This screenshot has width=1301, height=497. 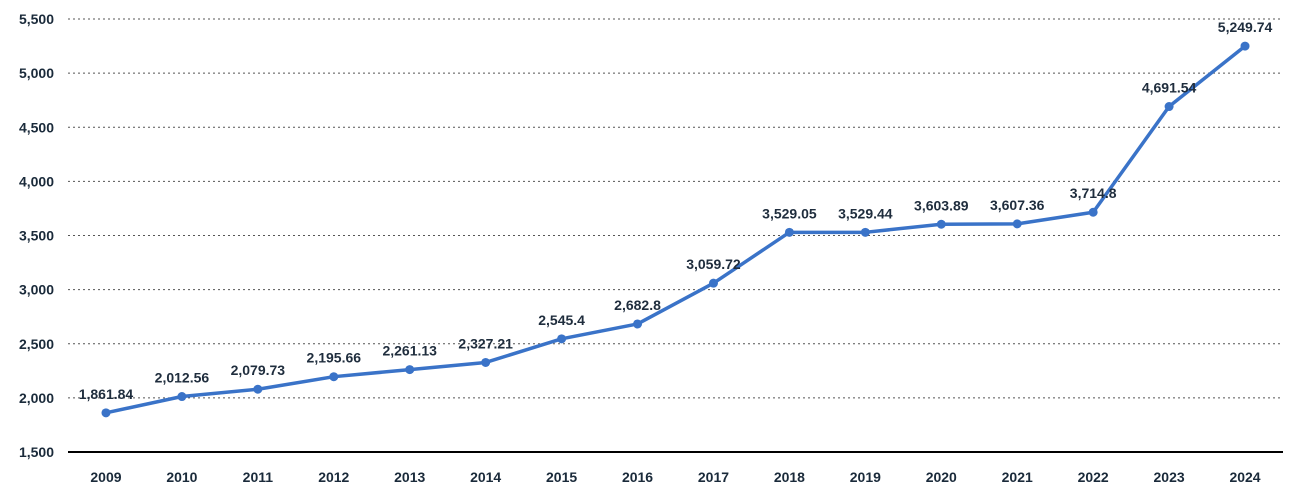 I want to click on y-tick-label: 4,000, so click(x=36, y=181).